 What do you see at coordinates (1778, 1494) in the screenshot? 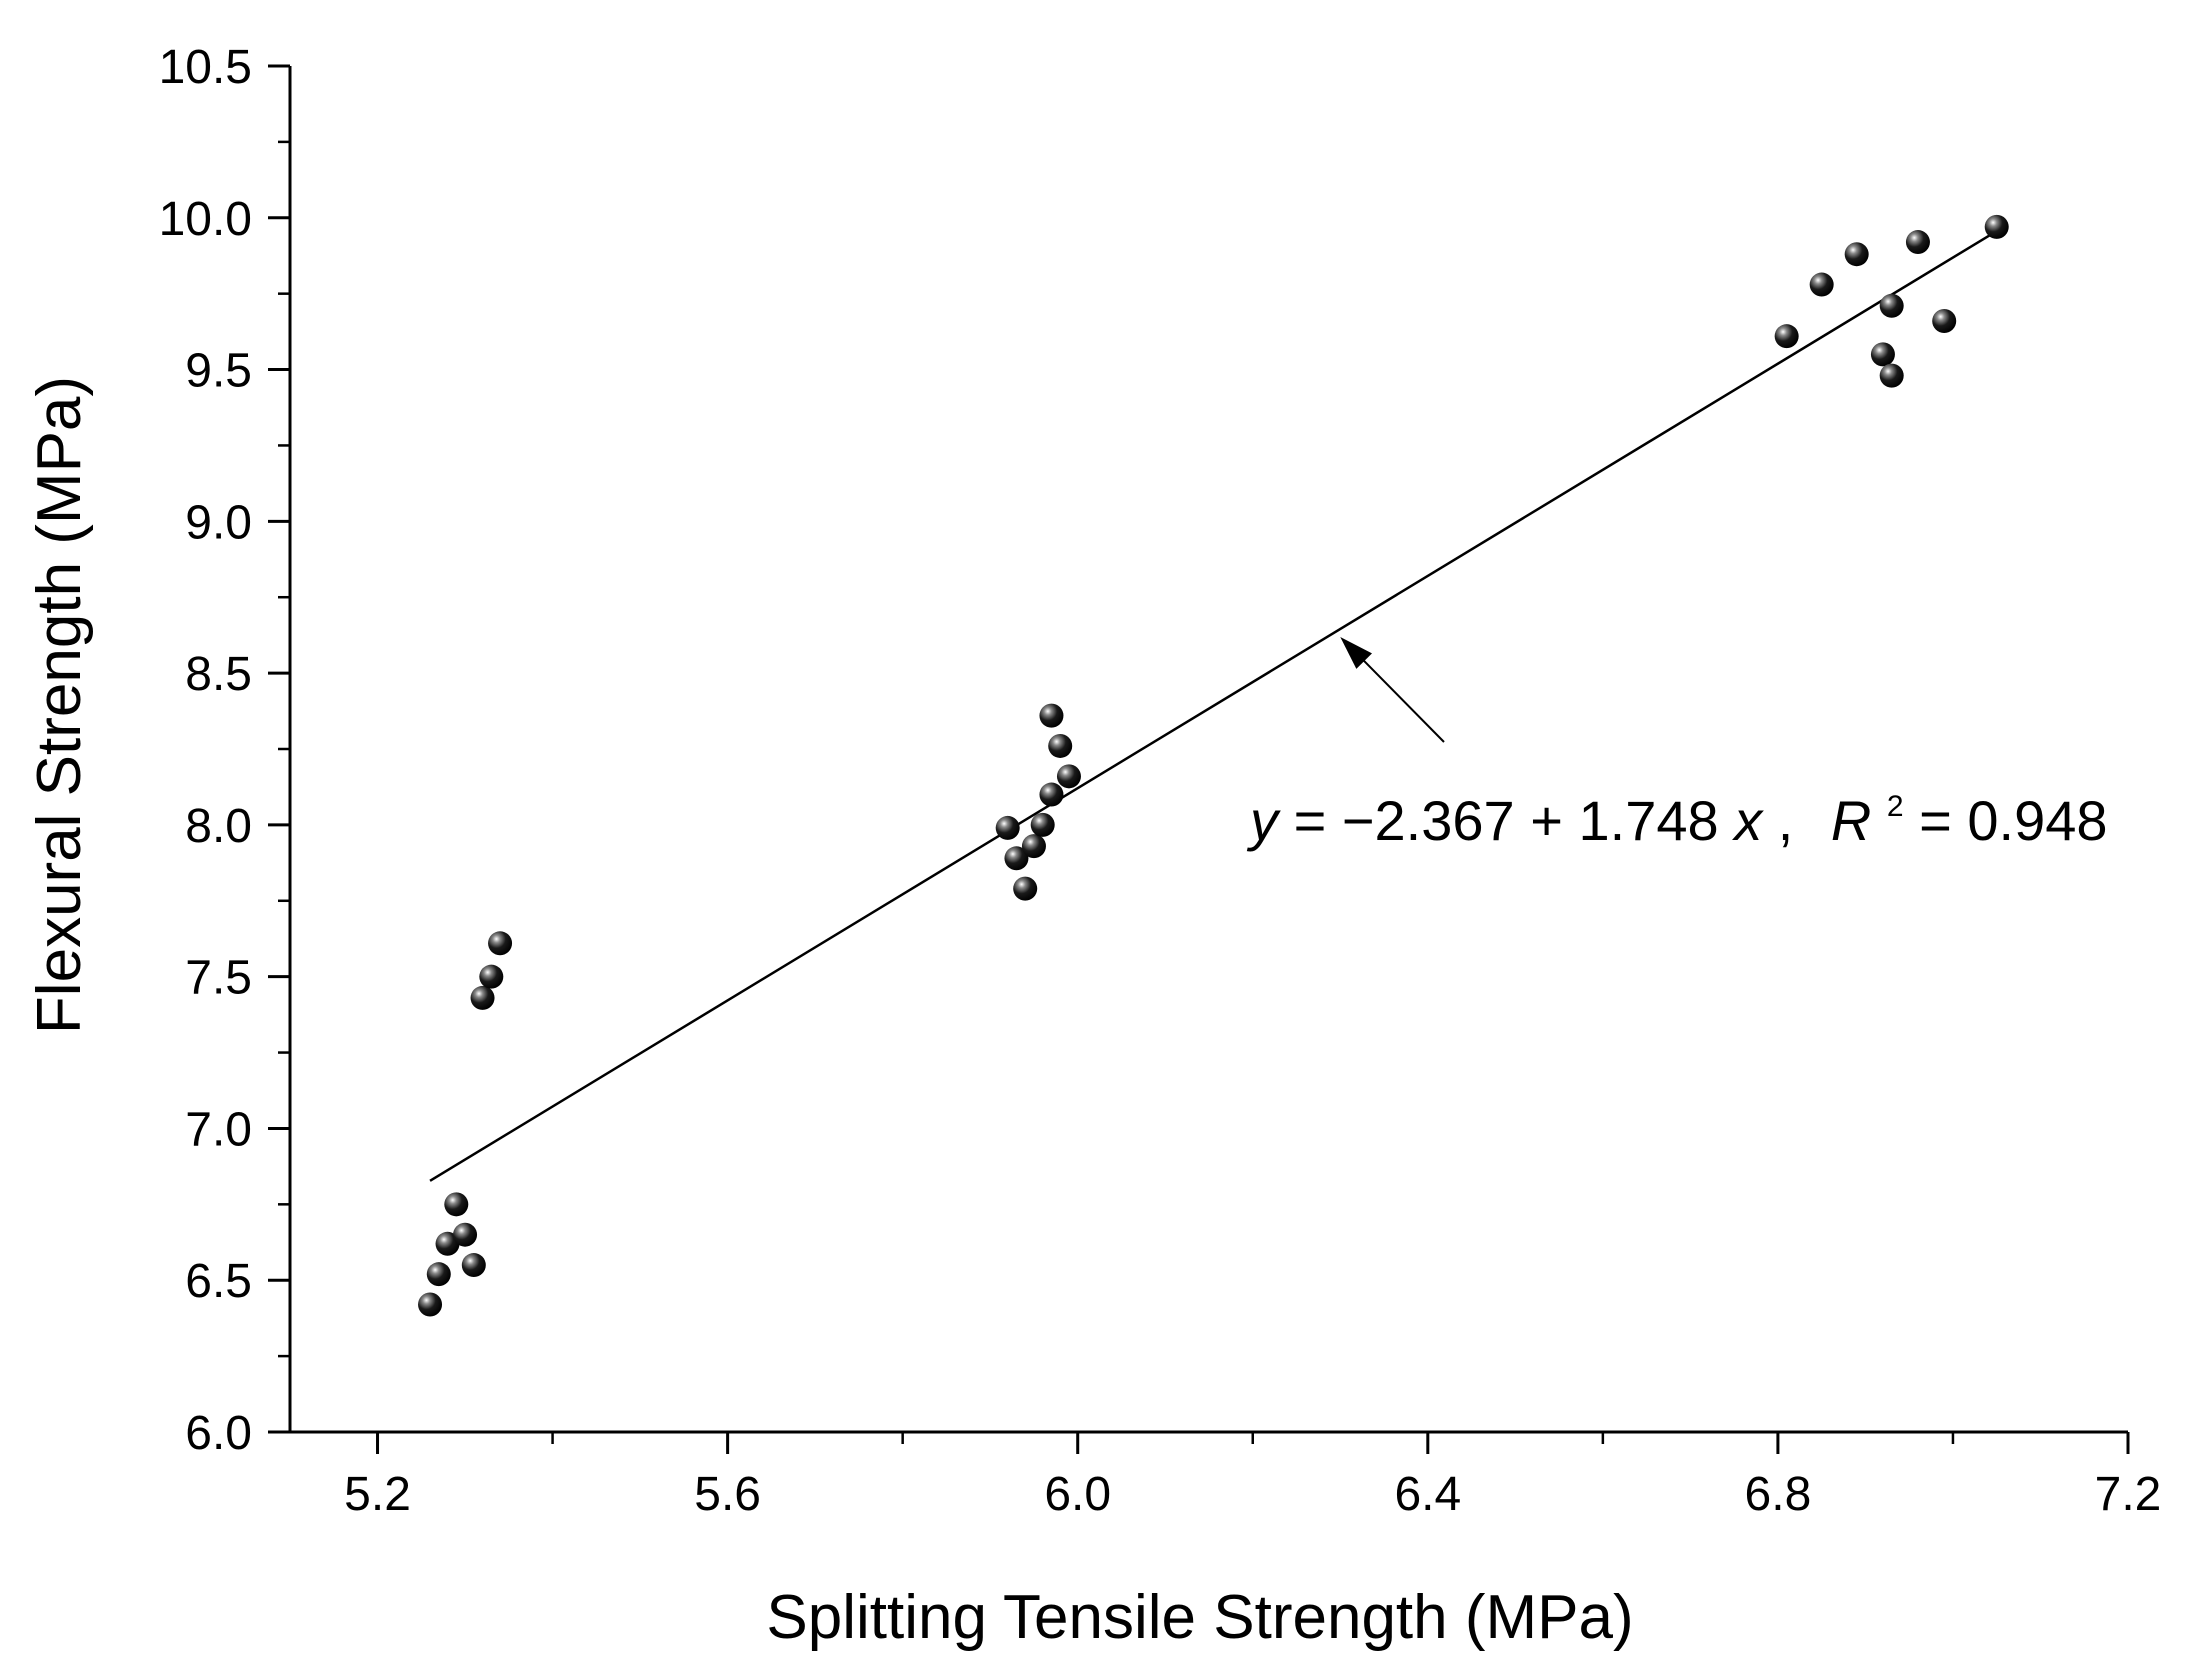
I see `x-tick-label: 6.8` at bounding box center [1778, 1494].